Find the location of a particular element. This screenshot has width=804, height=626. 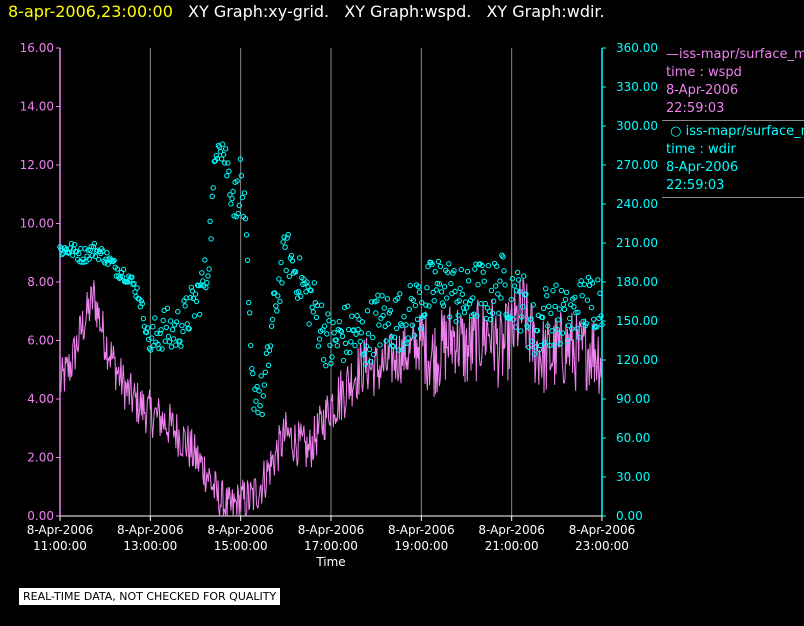

x-tick-date-label: 8-Apr-2006 is located at coordinates (421, 530).